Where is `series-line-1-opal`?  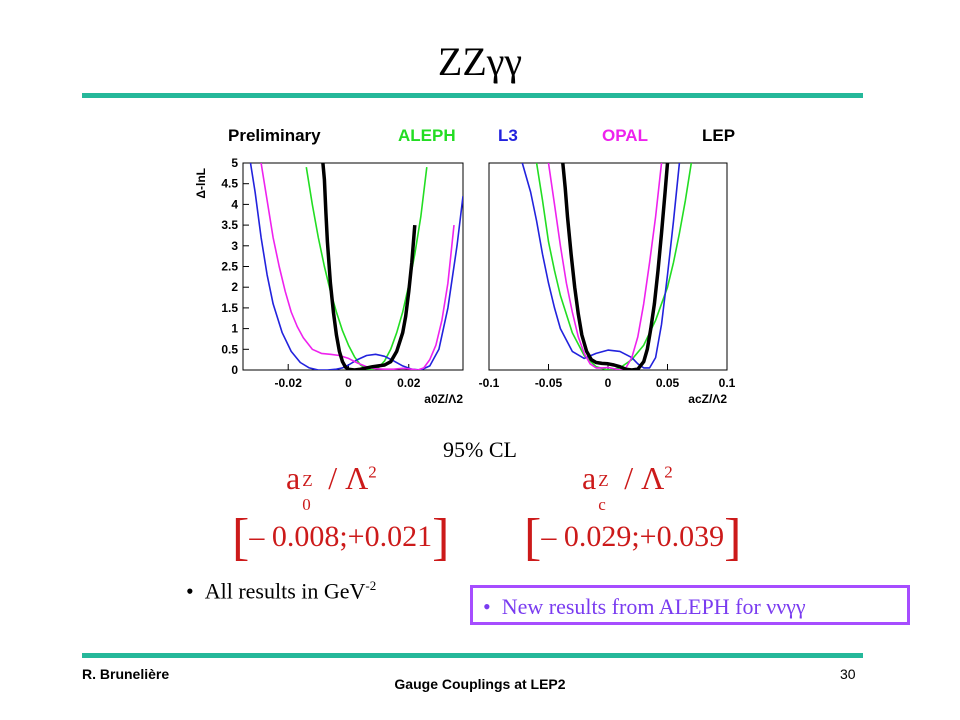 series-line-1-opal is located at coordinates (605, 266).